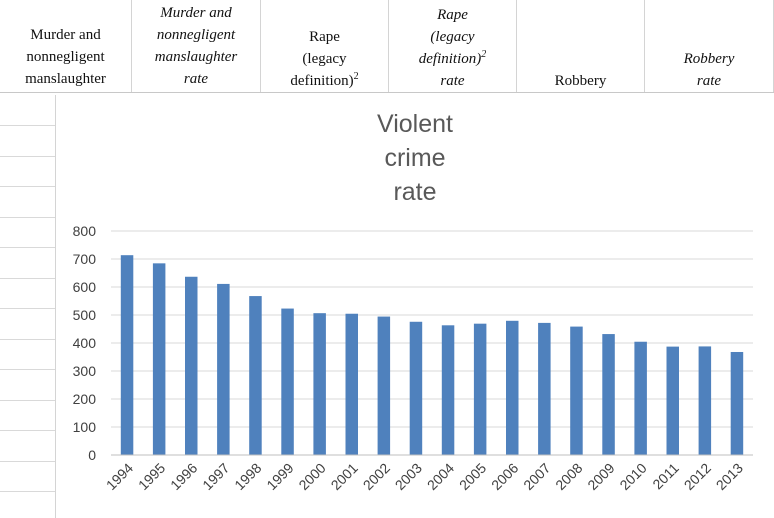 This screenshot has height=518, width=774. Describe the element at coordinates (311, 476) in the screenshot. I see `x-tick-label: 2000` at that location.